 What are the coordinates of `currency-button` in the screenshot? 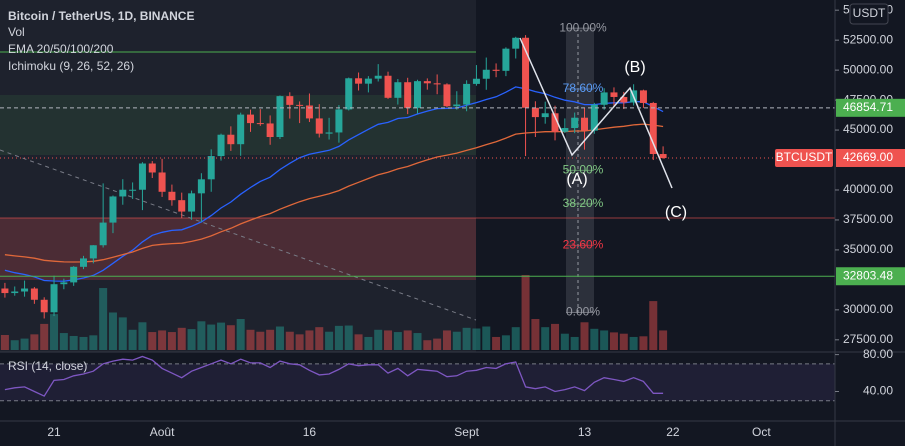 It's located at (869, 14).